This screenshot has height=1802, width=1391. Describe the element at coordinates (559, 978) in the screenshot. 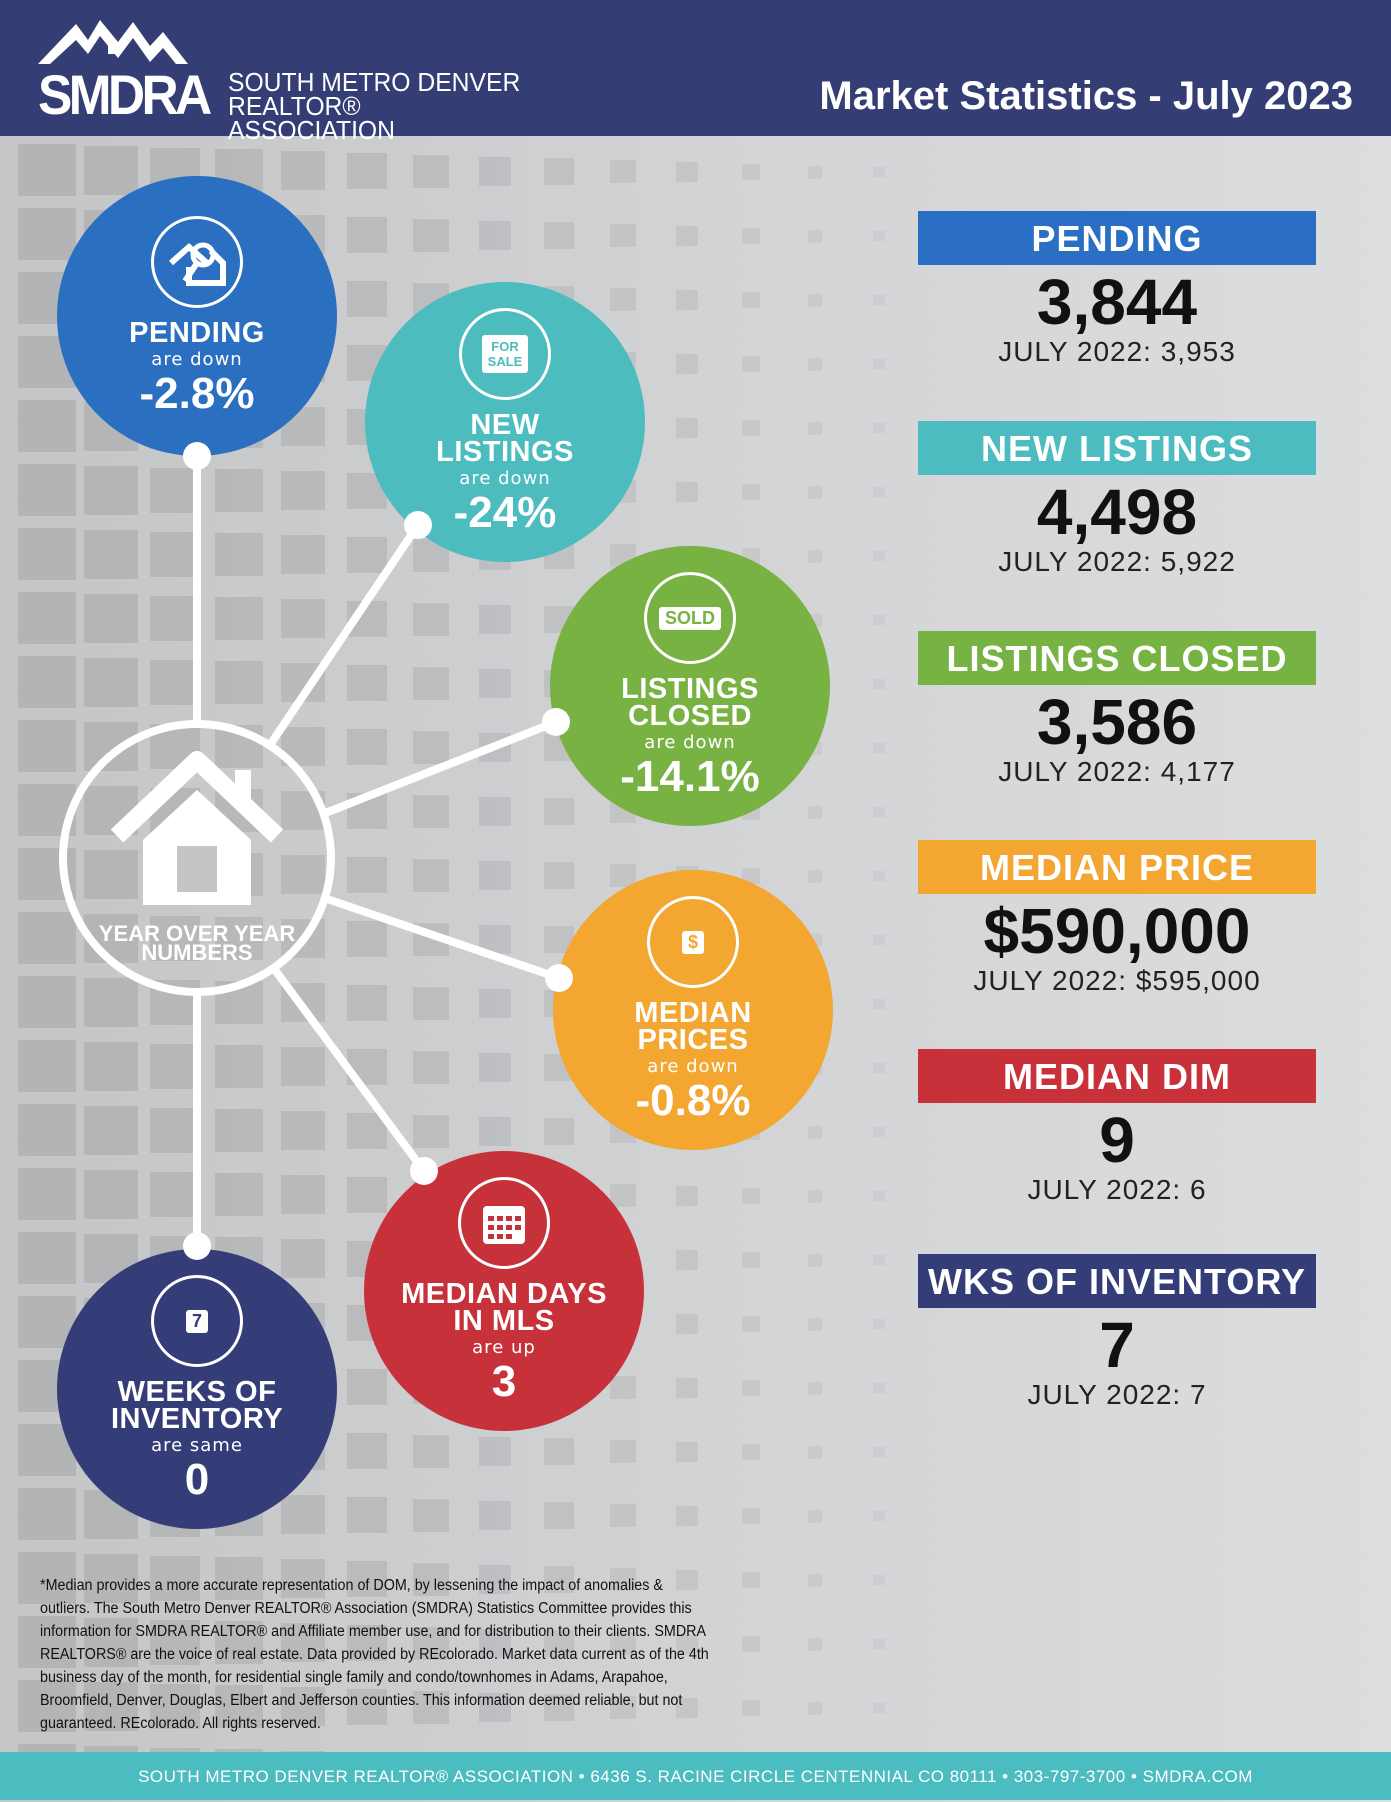

I see `connector-dot` at that location.